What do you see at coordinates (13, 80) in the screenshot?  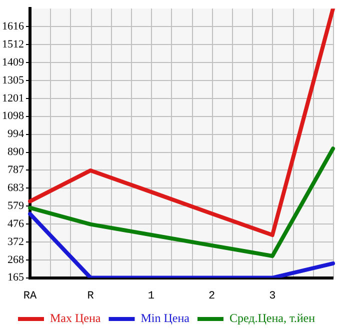 I see `y-tick-label: 1305` at bounding box center [13, 80].